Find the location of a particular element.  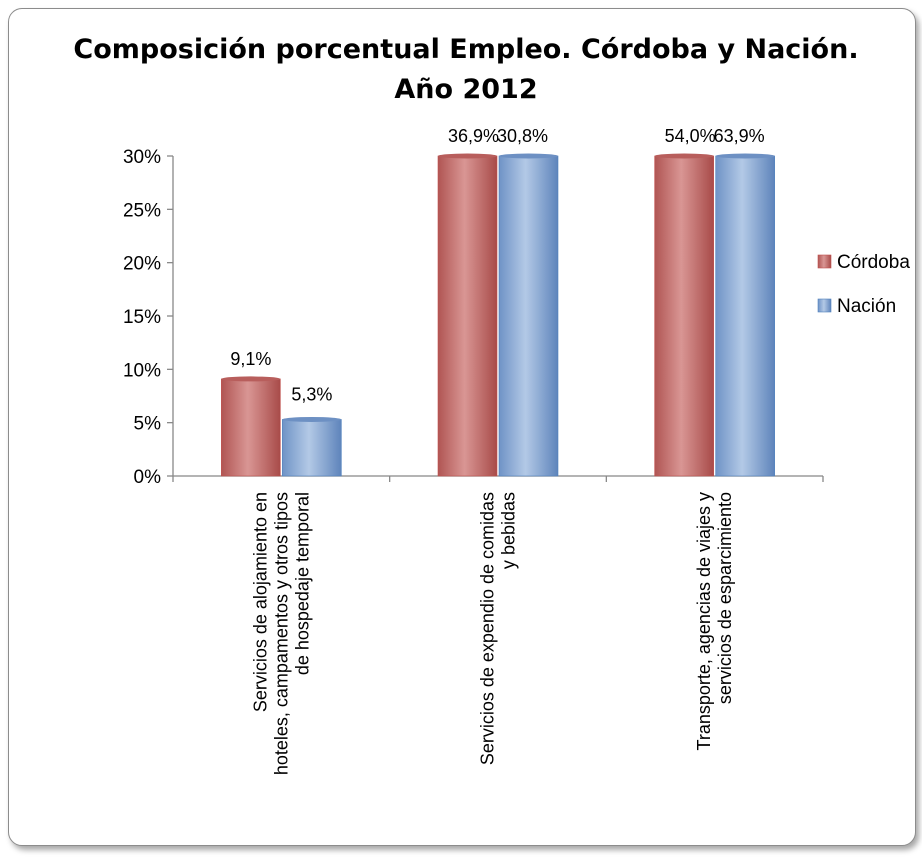

data-label: 30,8% is located at coordinates (522, 136).